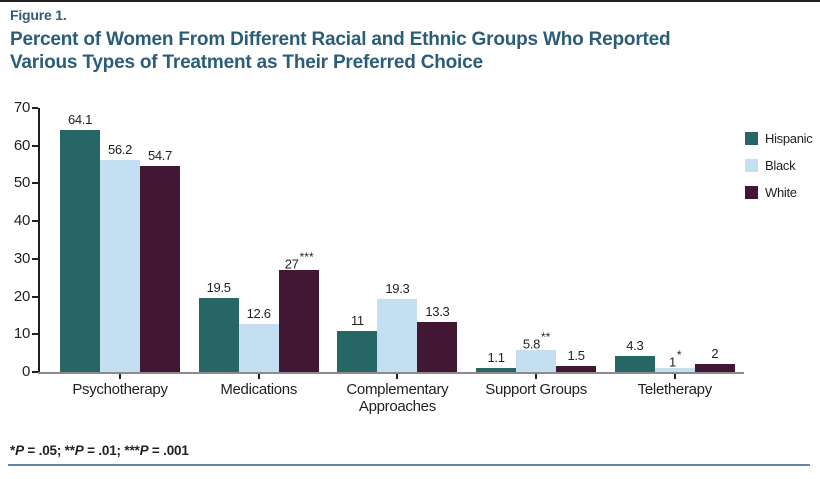 Image resolution: width=820 pixels, height=479 pixels. What do you see at coordinates (258, 348) in the screenshot?
I see `bar-black-medications` at bounding box center [258, 348].